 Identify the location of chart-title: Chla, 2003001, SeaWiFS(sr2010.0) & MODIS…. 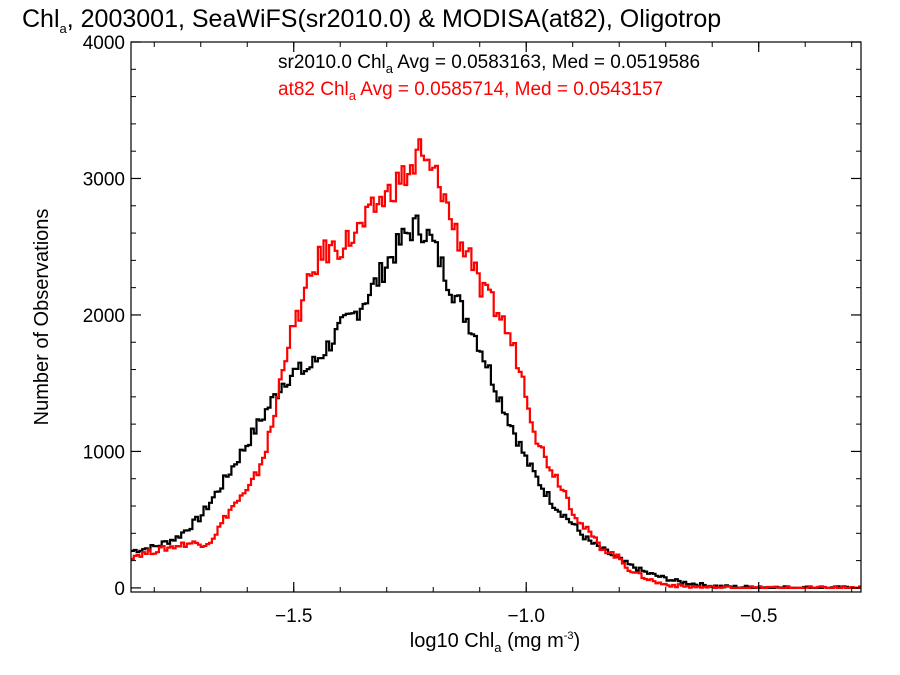
(371, 20).